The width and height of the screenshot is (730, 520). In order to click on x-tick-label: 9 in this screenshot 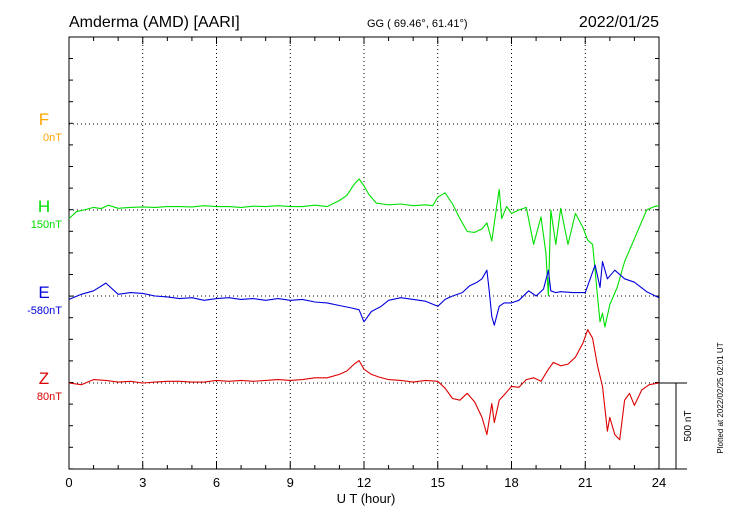, I will do `click(290, 482)`.